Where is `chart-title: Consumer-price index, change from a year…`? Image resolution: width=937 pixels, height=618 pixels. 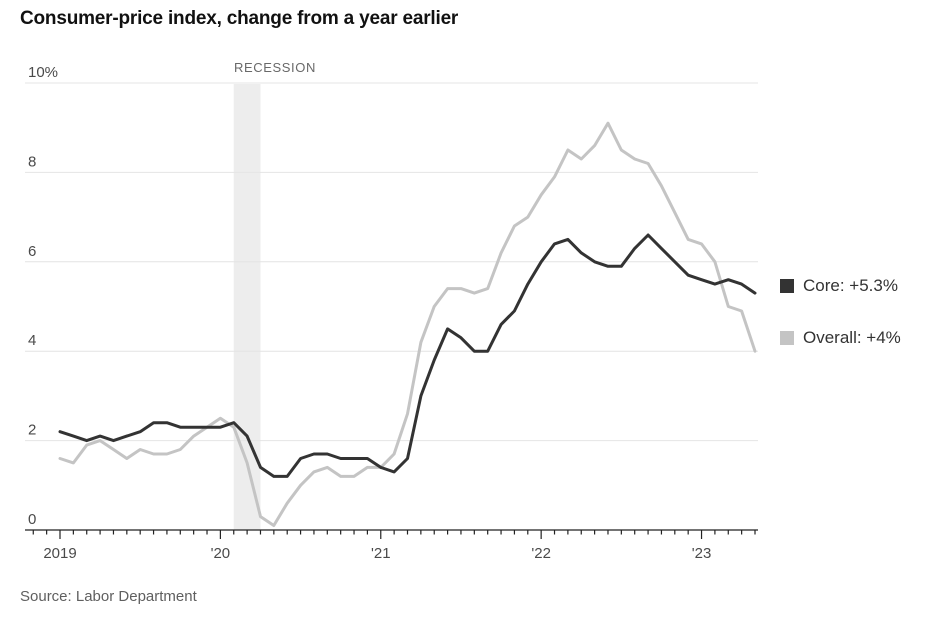
chart-title: Consumer-price index, change from a year… is located at coordinates (239, 18).